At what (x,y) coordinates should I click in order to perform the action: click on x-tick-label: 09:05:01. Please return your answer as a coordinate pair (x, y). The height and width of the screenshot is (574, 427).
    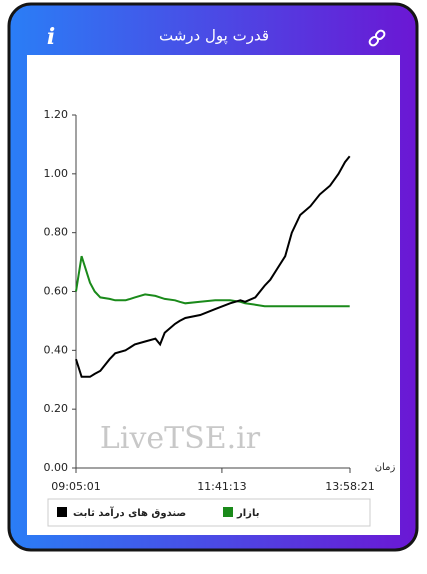
    Looking at the image, I should click on (75, 486).